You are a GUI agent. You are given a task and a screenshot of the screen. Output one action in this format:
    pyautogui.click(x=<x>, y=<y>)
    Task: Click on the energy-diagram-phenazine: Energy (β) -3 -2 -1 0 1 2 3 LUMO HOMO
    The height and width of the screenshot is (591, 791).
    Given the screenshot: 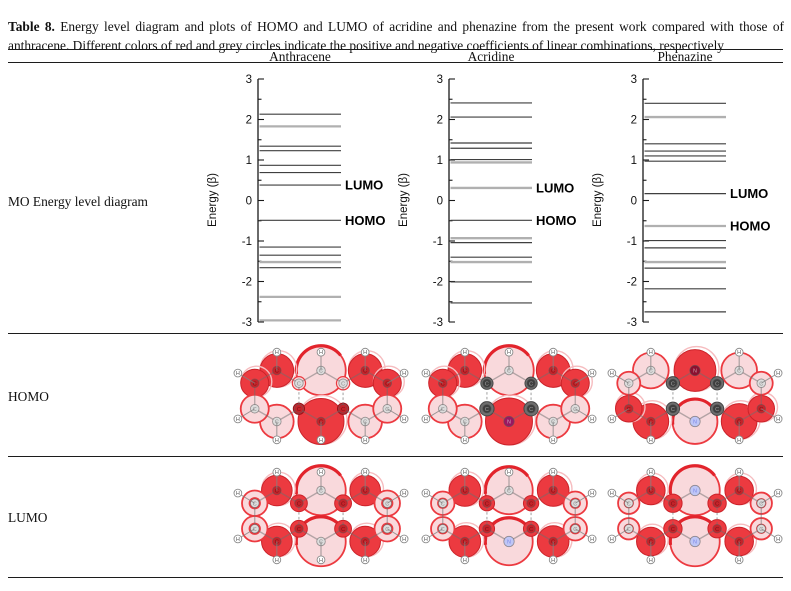 What is the action you would take?
    pyautogui.click(x=681, y=201)
    